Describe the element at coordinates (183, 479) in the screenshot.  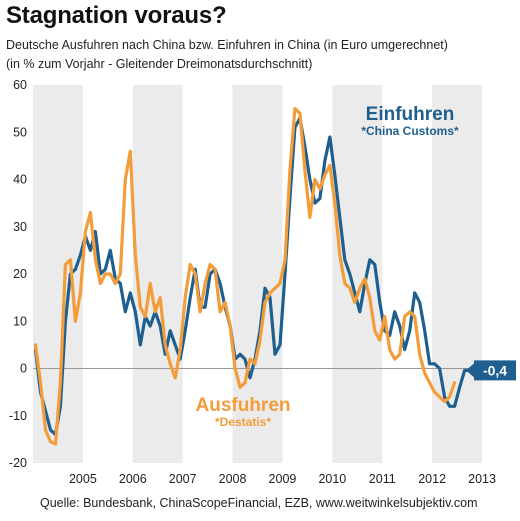
I see `x-tick-label: 2007` at that location.